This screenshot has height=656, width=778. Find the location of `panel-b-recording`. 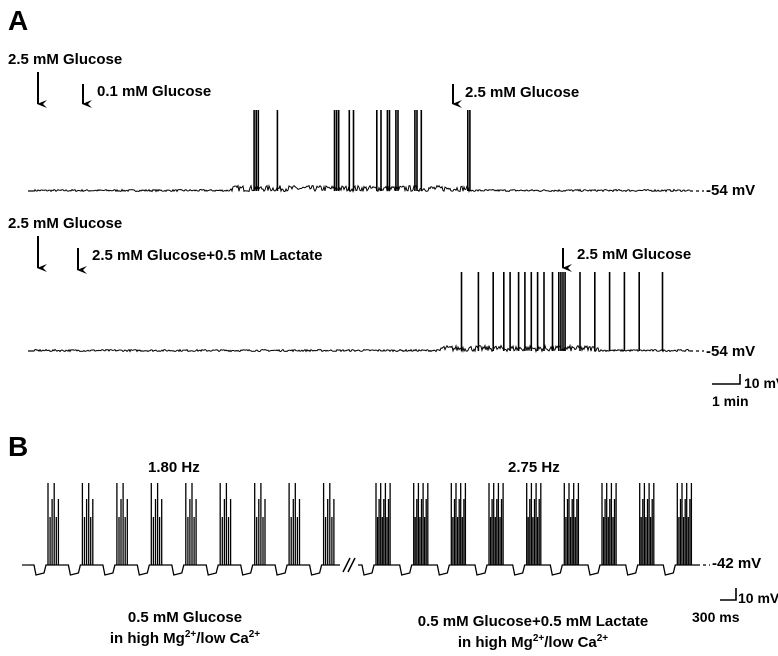

panel-b-recording is located at coordinates (366, 529).